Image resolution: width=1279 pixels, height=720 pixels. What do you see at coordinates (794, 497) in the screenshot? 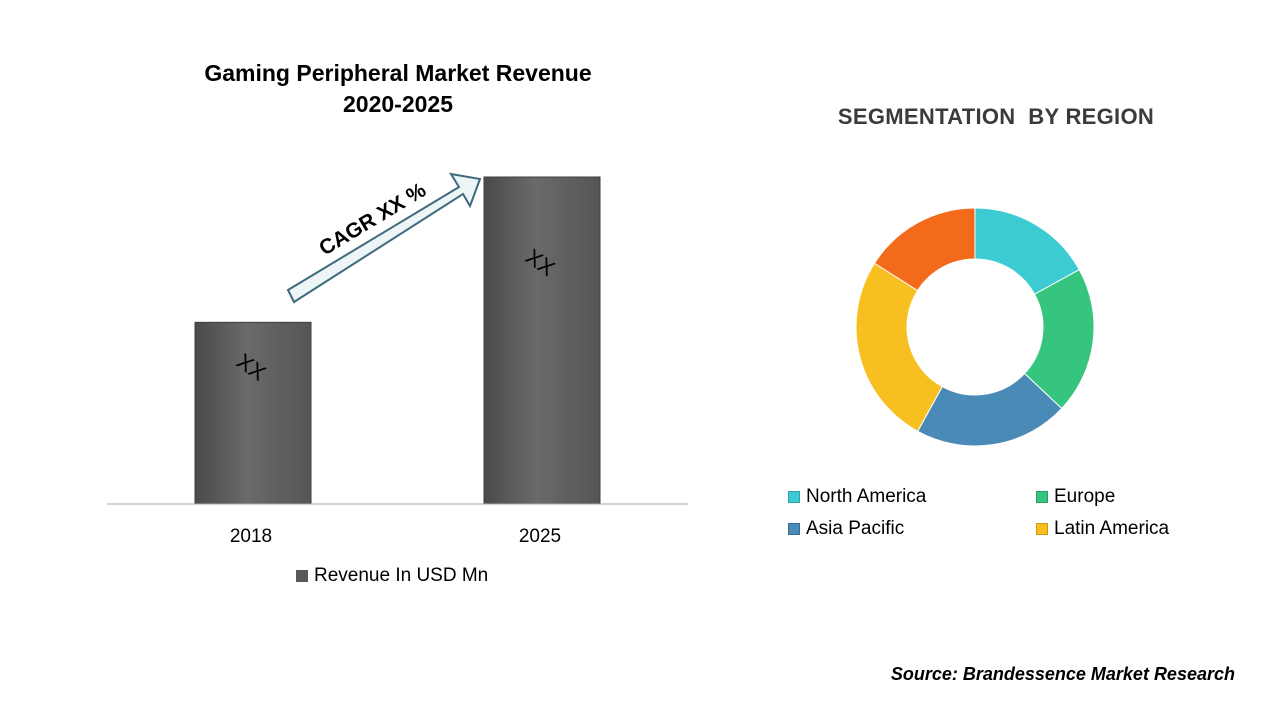
I see `legend-swatch-north-america` at bounding box center [794, 497].